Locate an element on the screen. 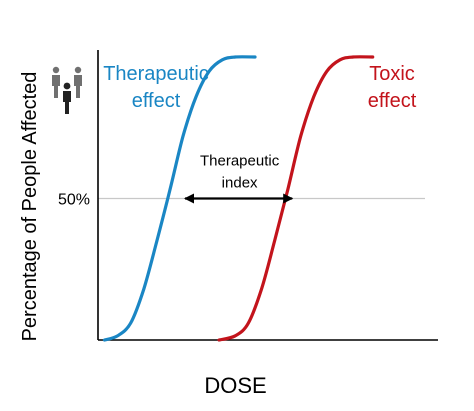 The image size is (474, 411). y-tick-label-50: 50% is located at coordinates (74, 200).